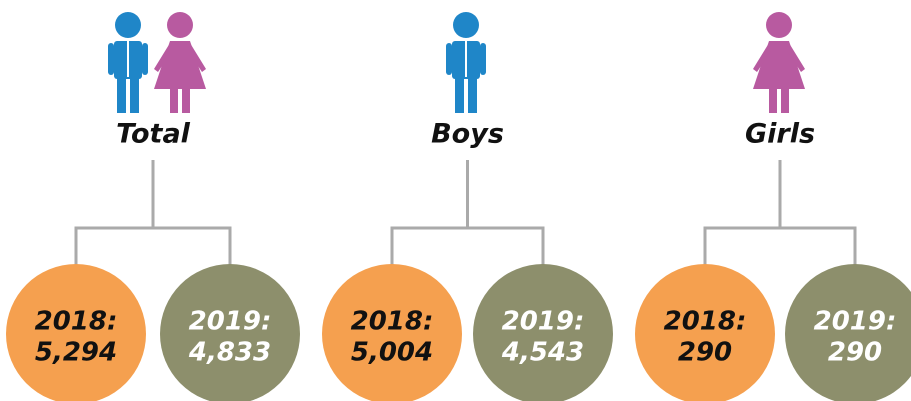  I want to click on value-label: 4,833, so click(229, 353).